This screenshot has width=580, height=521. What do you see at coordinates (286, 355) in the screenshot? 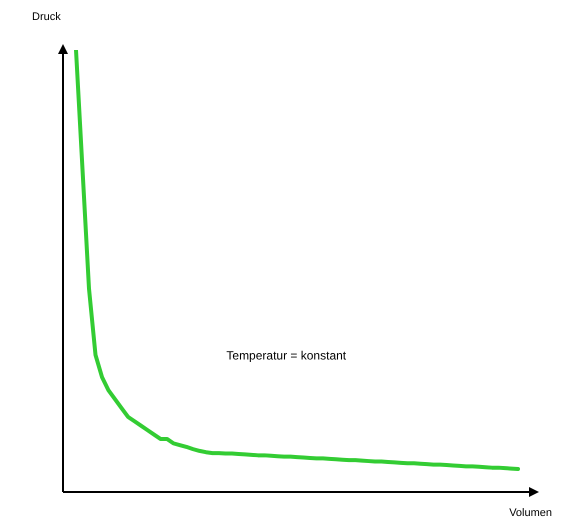
I see `annotation: Temperatur = konstant` at bounding box center [286, 355].